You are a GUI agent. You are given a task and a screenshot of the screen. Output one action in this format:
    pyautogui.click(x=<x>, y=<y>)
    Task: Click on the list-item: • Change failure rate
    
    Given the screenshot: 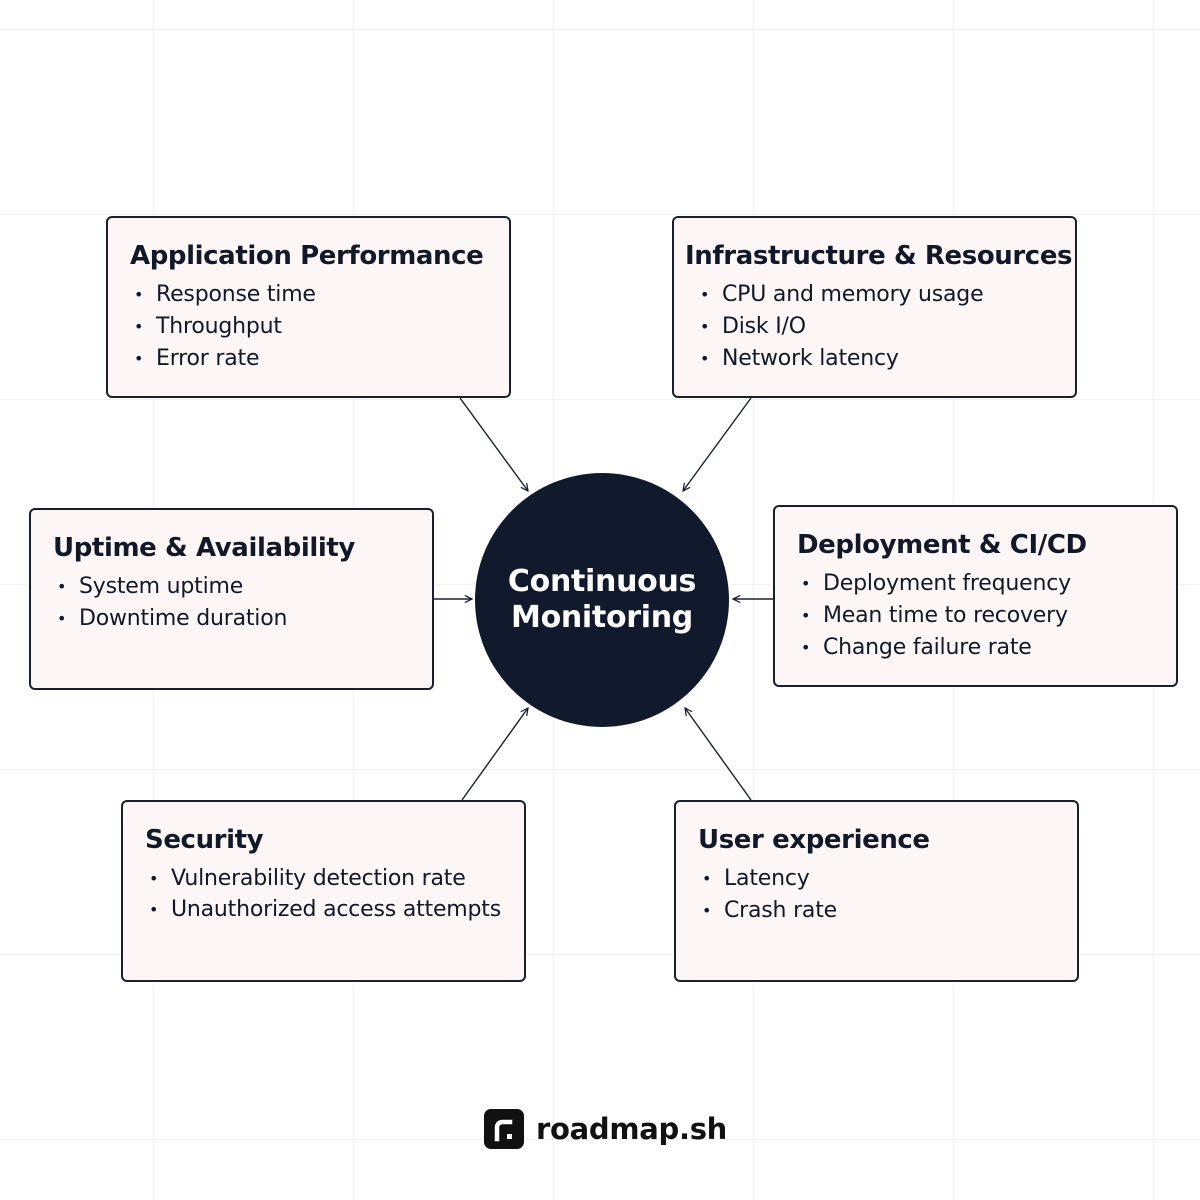 What is the action you would take?
    pyautogui.click(x=976, y=648)
    